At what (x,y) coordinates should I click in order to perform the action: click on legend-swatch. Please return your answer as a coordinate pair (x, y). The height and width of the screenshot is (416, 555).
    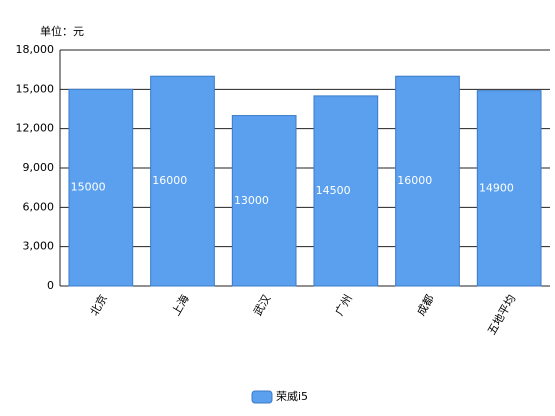
    Looking at the image, I should click on (262, 397).